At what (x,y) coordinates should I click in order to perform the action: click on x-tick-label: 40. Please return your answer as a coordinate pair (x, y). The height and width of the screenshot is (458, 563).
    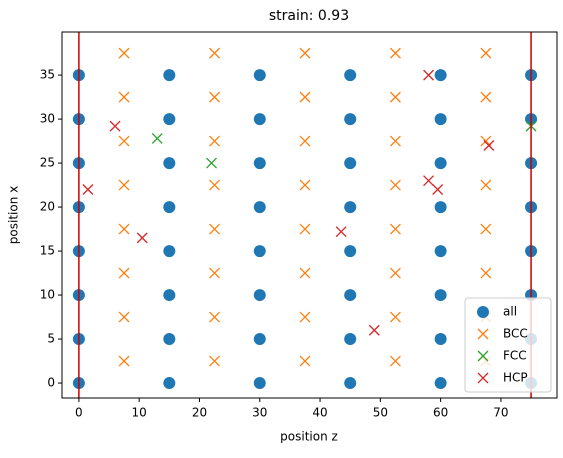
    Looking at the image, I should click on (319, 413).